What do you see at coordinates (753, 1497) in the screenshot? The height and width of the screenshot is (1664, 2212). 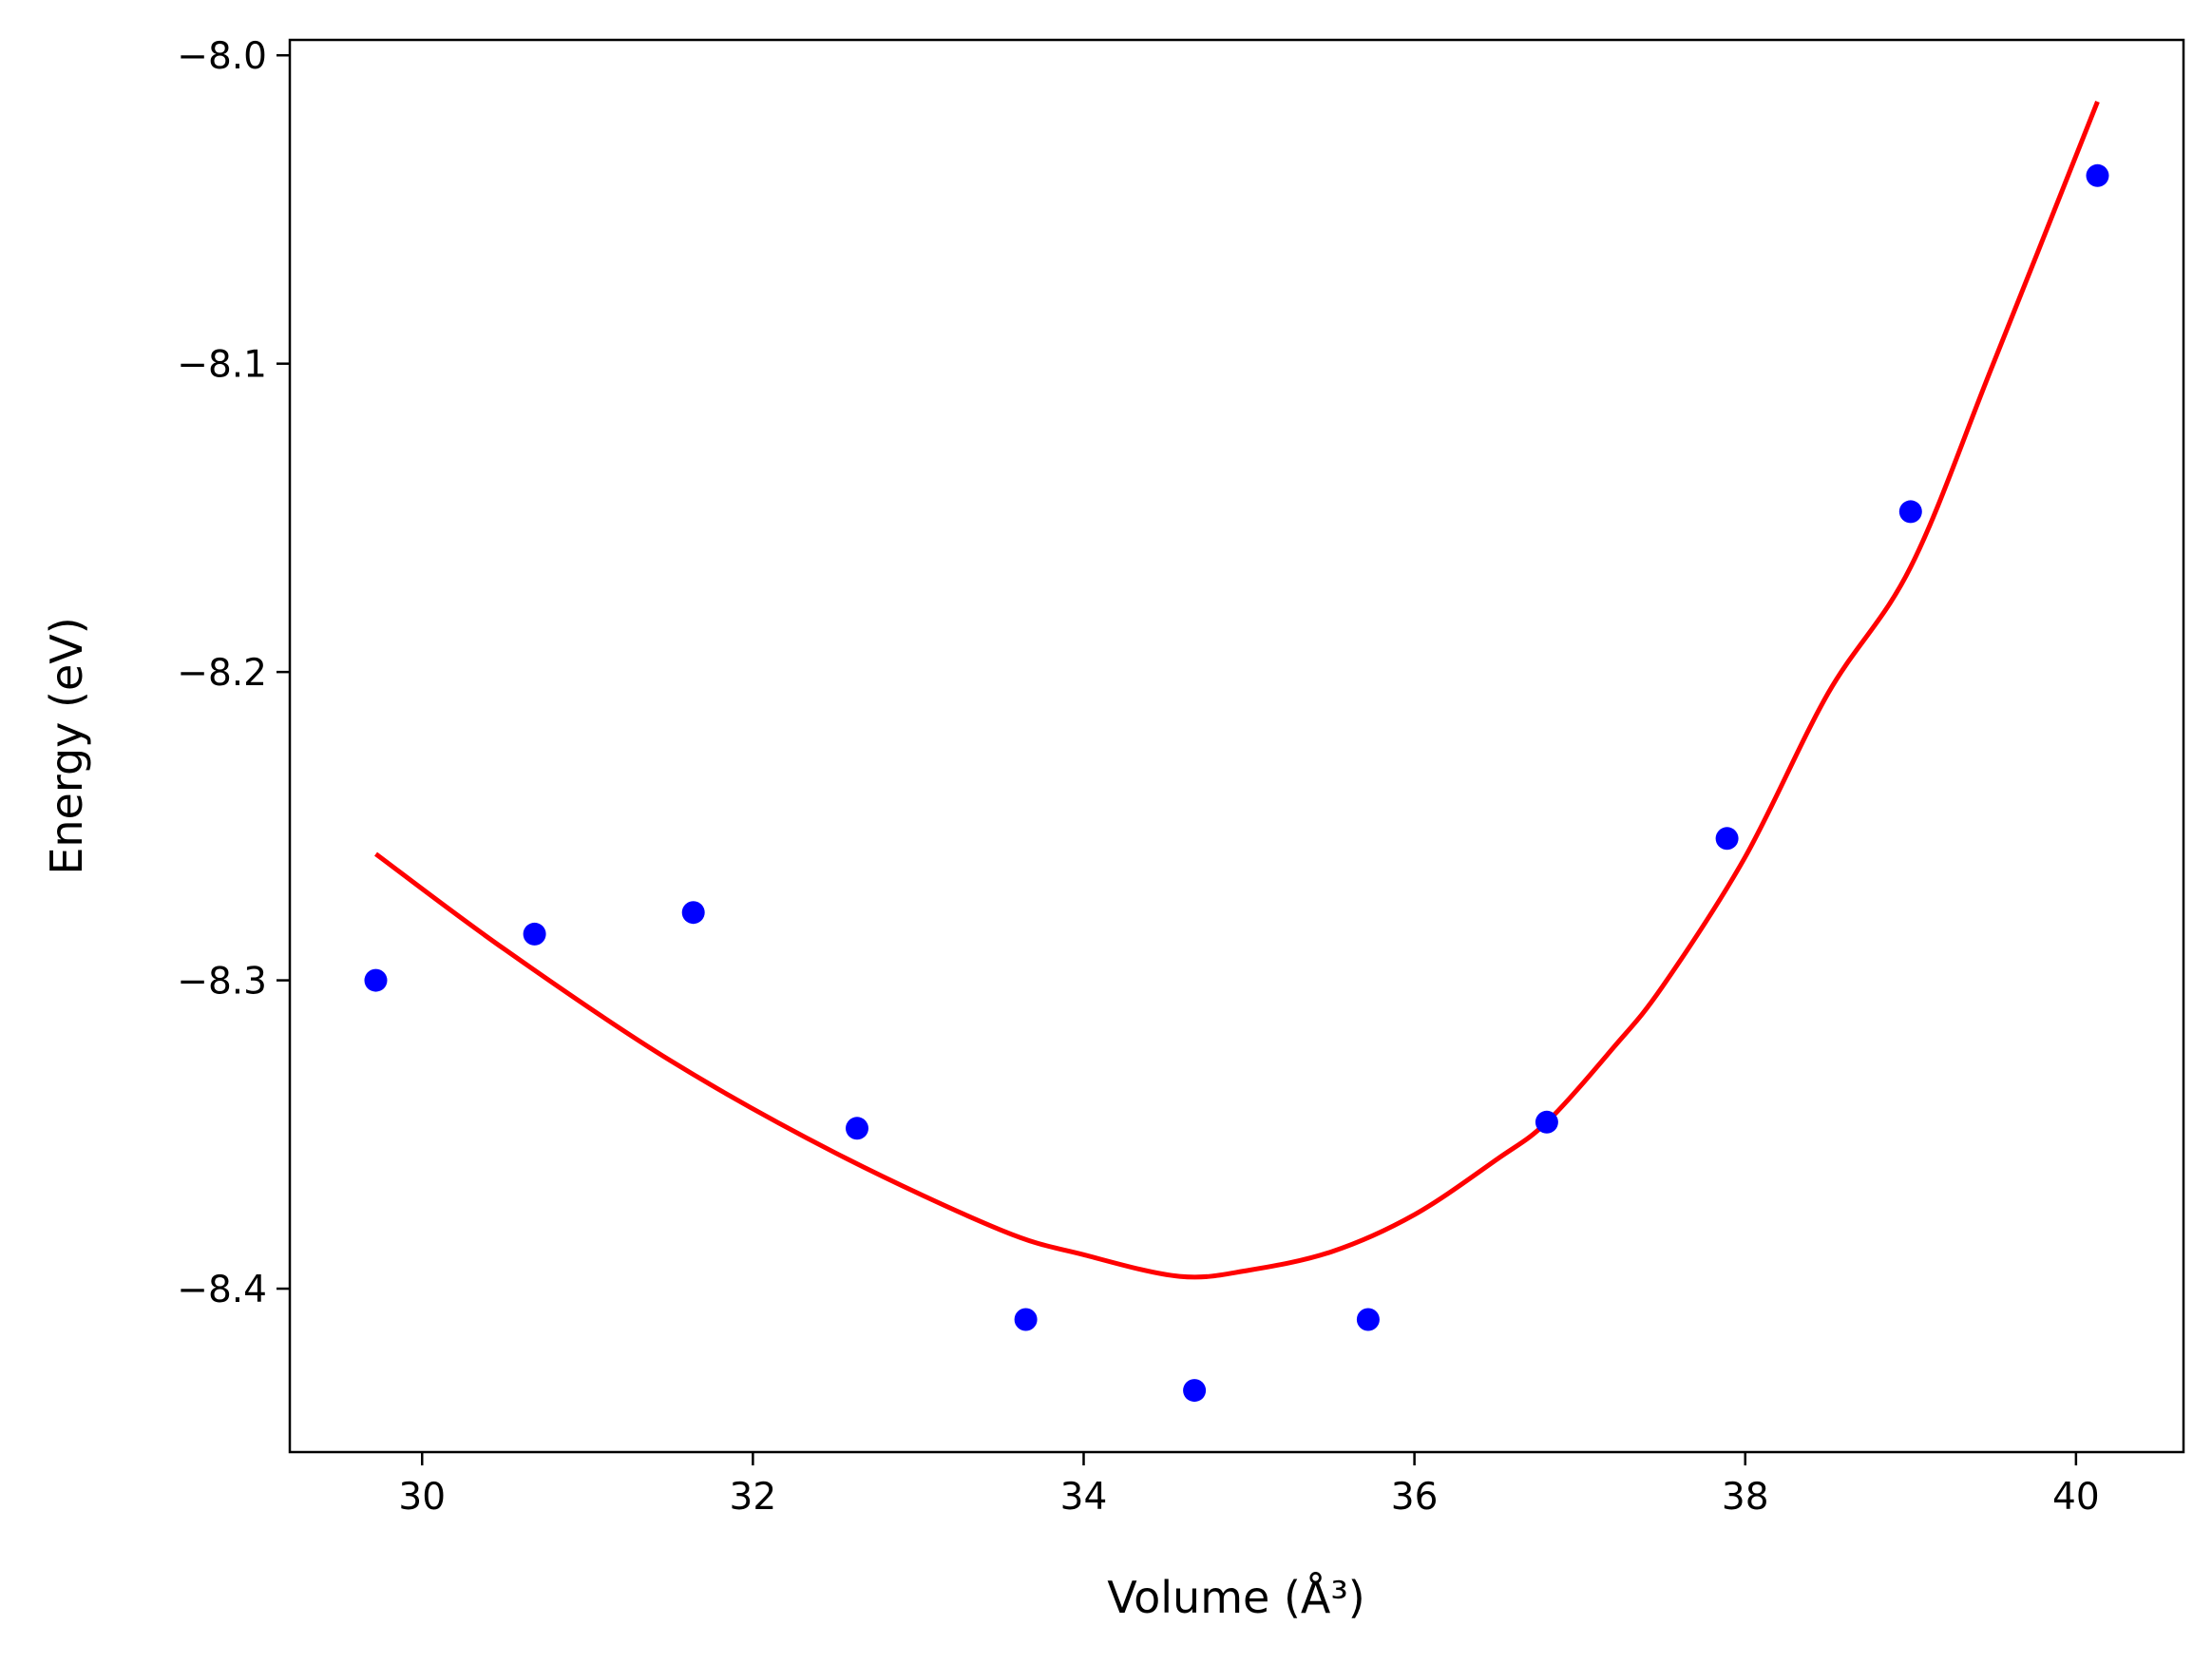 I see `x-tick-label: 32` at bounding box center [753, 1497].